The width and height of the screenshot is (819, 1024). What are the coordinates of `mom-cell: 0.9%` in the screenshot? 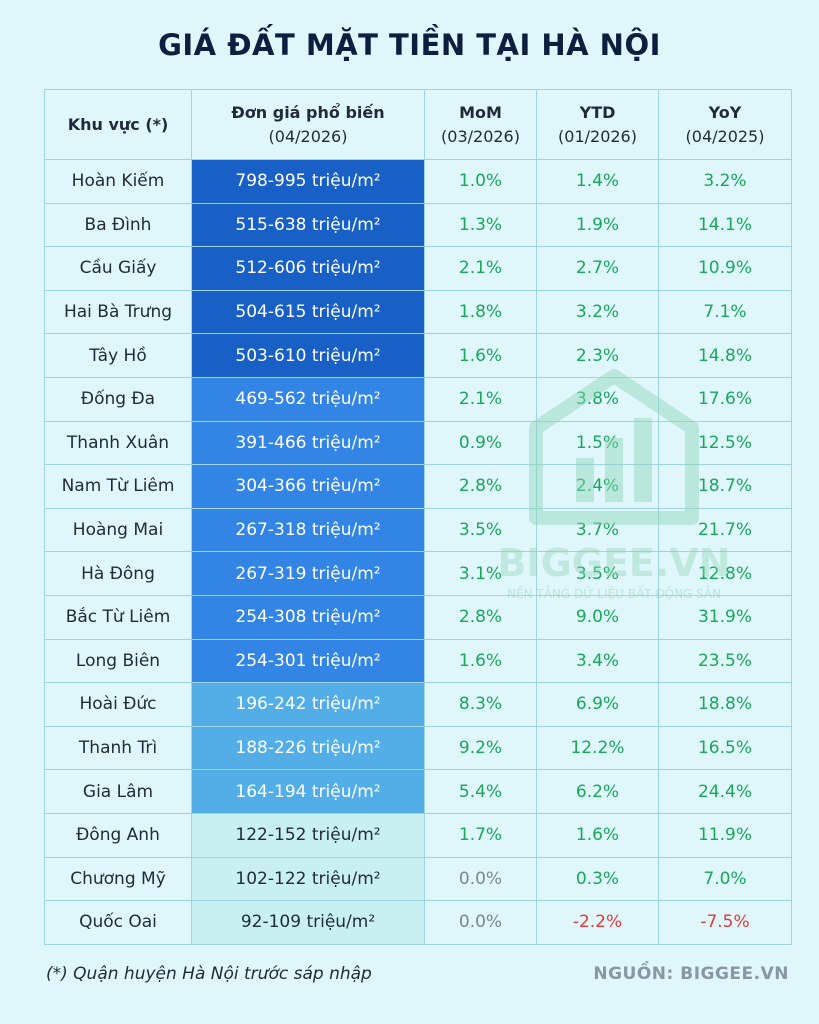 It's located at (480, 443).